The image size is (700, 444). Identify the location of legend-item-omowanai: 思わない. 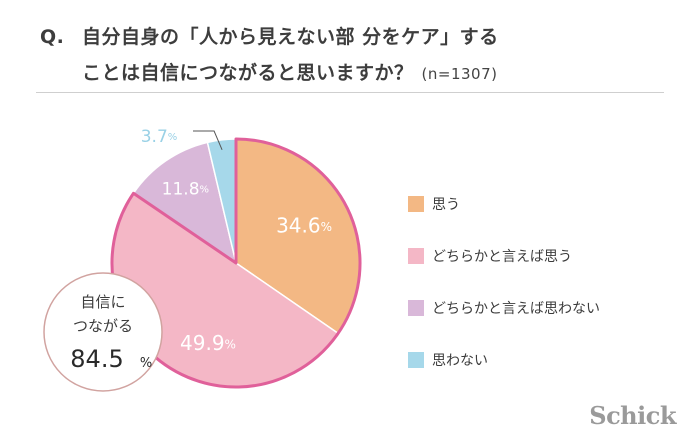
(504, 360).